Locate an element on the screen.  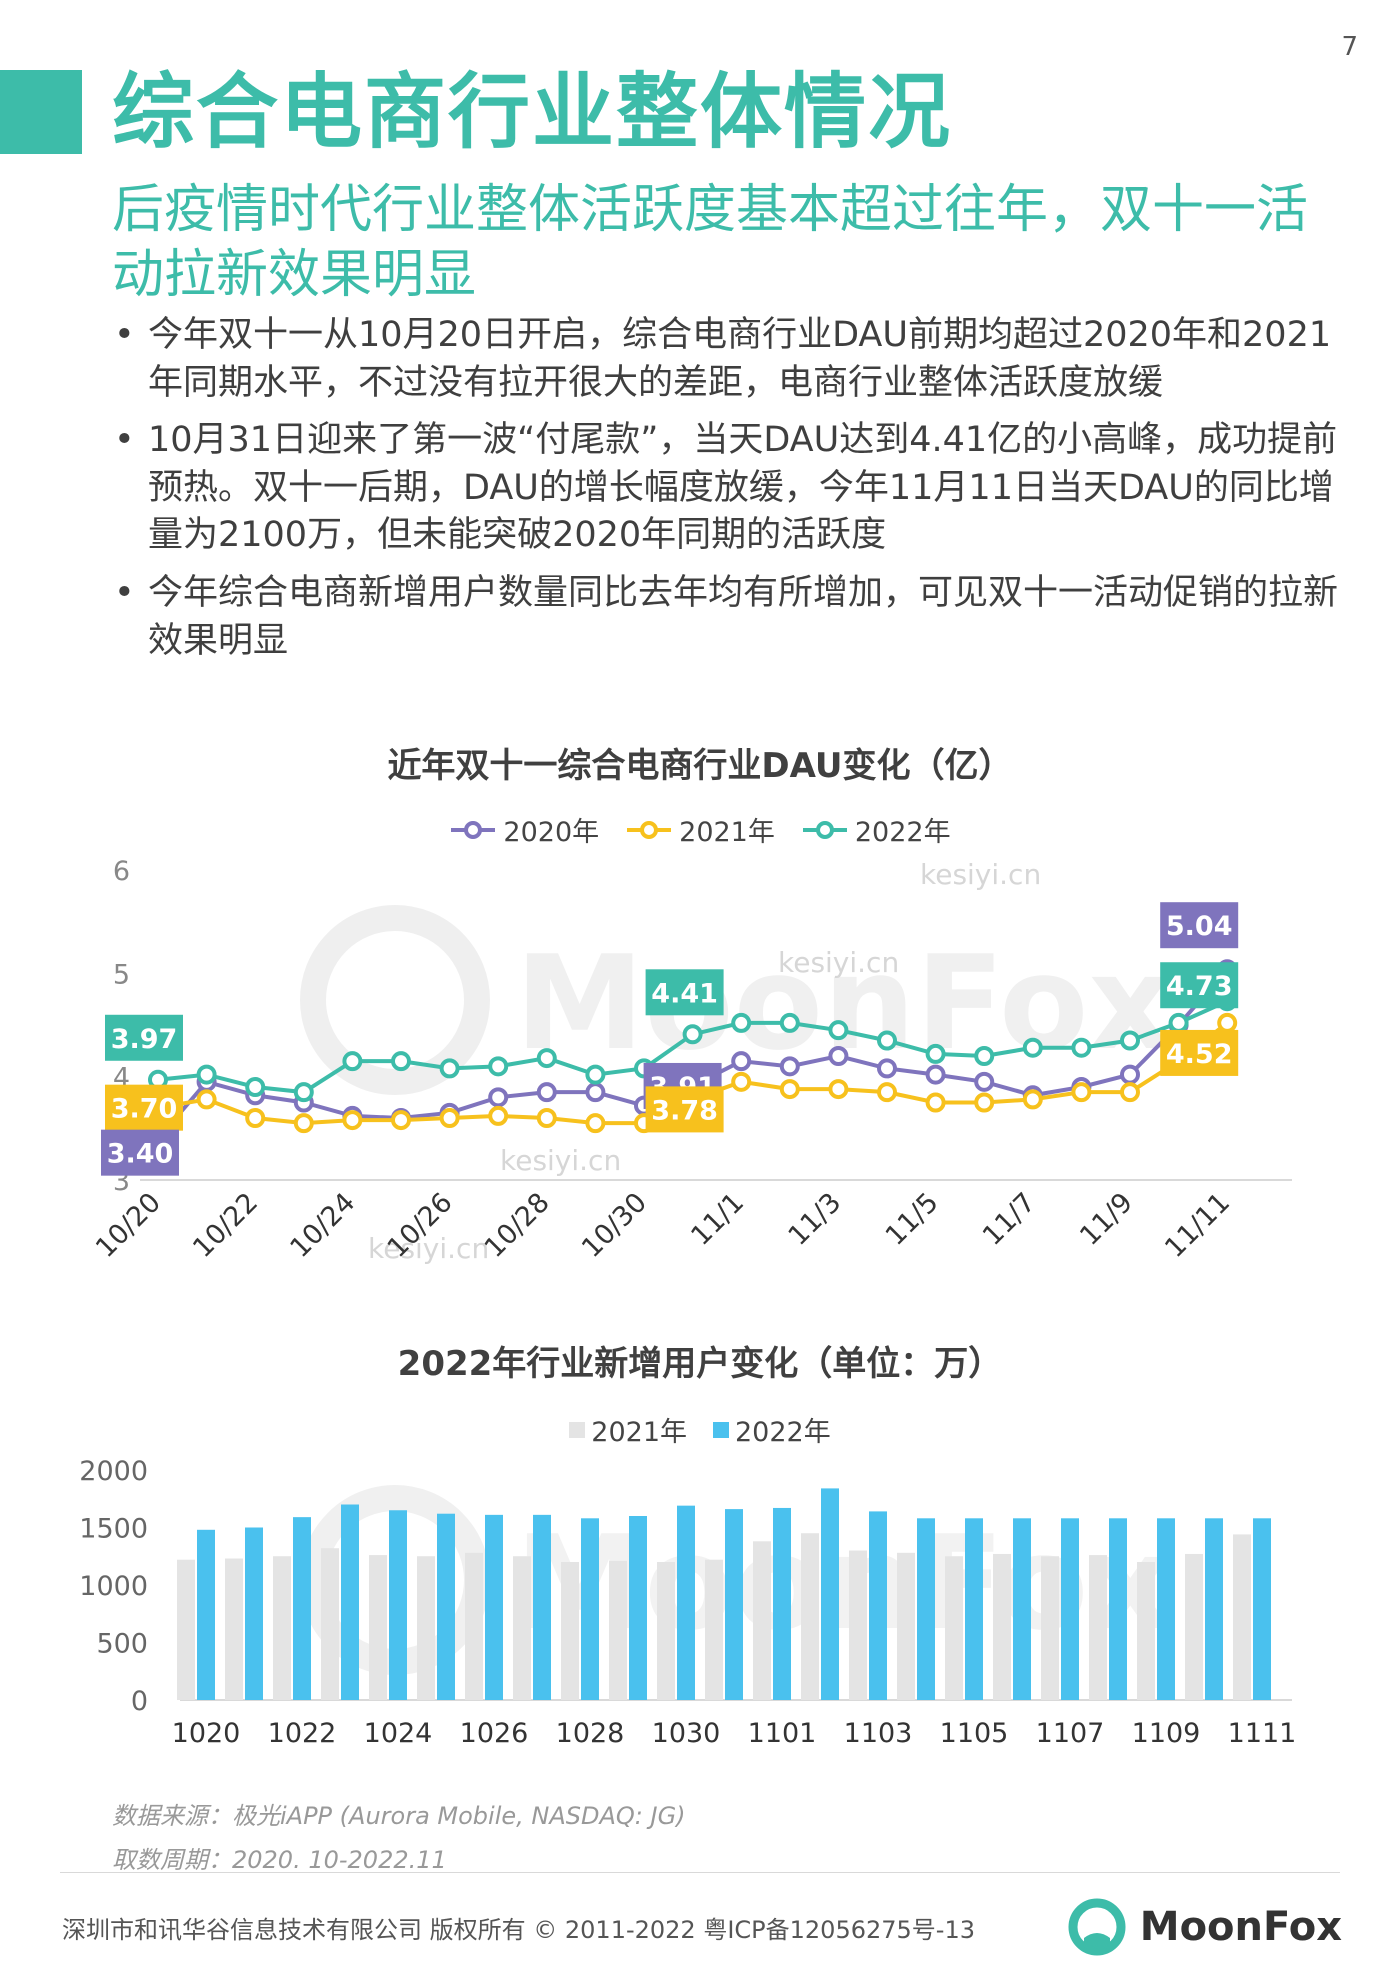
title-accent-bar is located at coordinates (41, 112).